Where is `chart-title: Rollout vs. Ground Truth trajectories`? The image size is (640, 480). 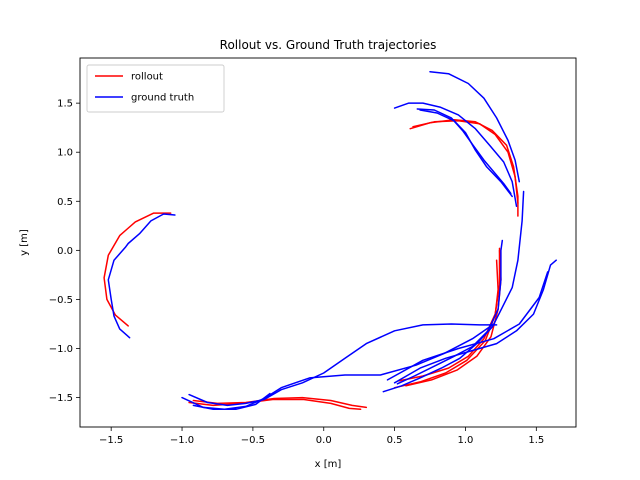 chart-title: Rollout vs. Ground Truth trajectories is located at coordinates (328, 45).